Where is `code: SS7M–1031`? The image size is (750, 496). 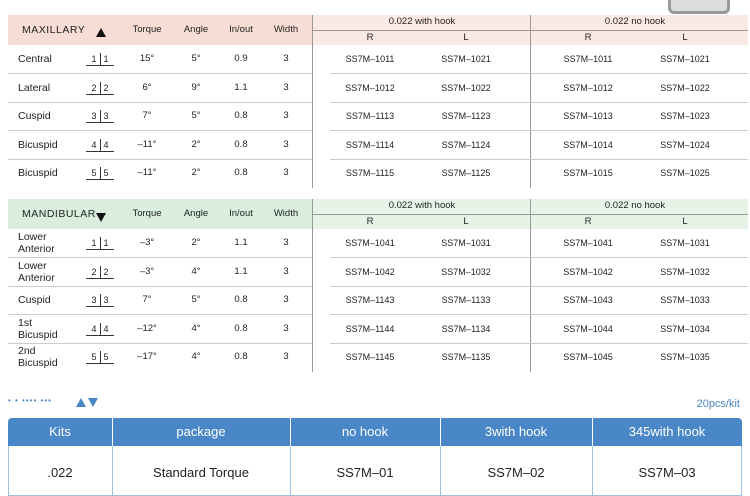 code: SS7M–1031 is located at coordinates (685, 243).